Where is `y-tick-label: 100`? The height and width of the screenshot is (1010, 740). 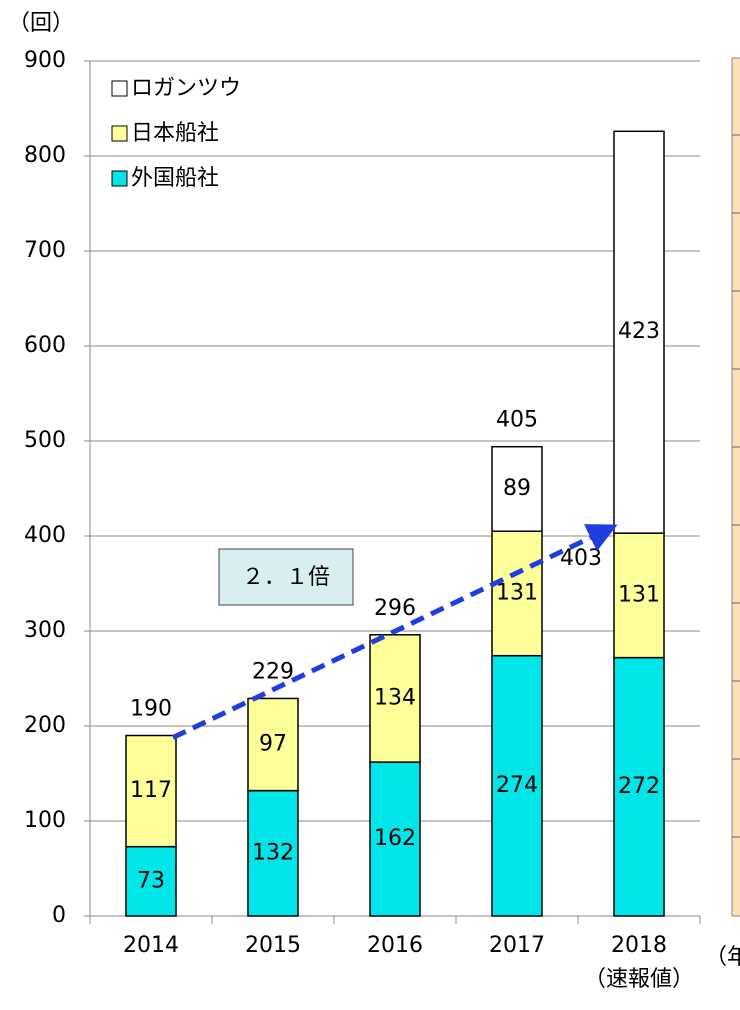
y-tick-label: 100 is located at coordinates (45, 820).